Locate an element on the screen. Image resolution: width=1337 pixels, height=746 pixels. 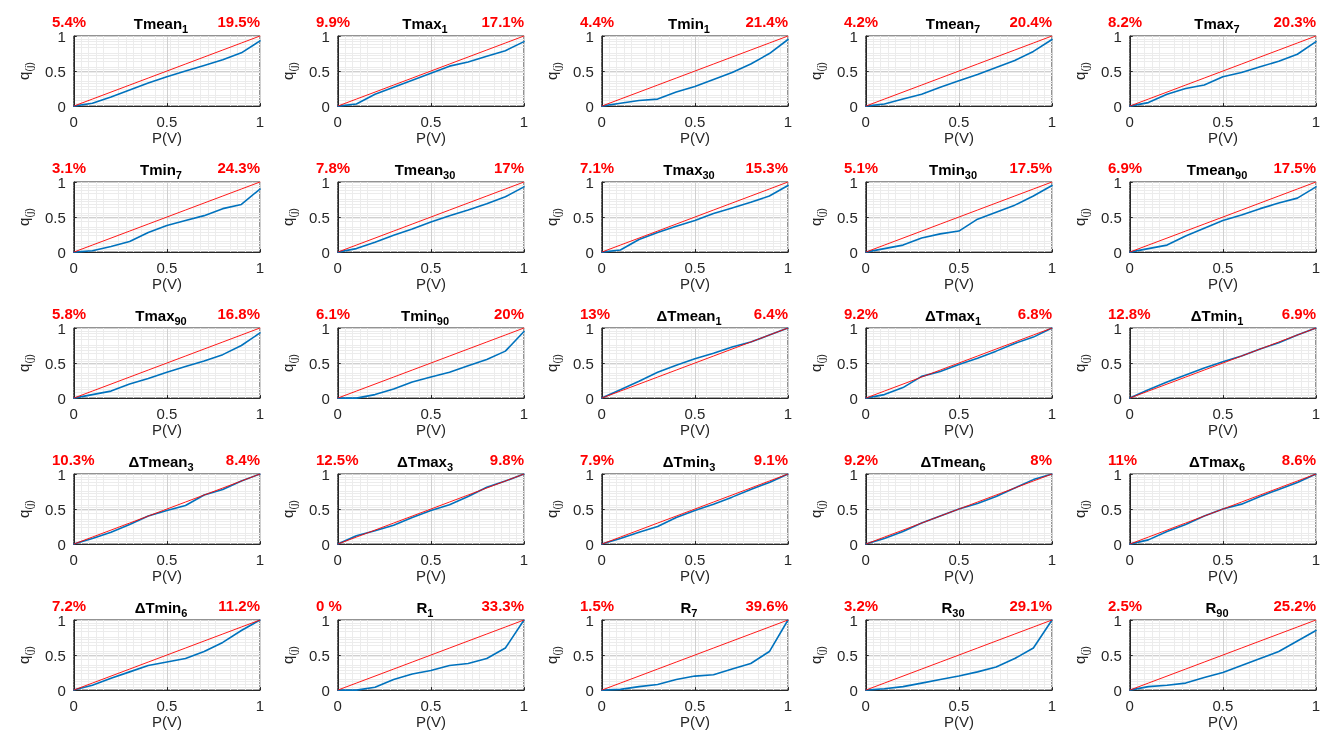
text: 7.8% is located at coordinates (333, 167).